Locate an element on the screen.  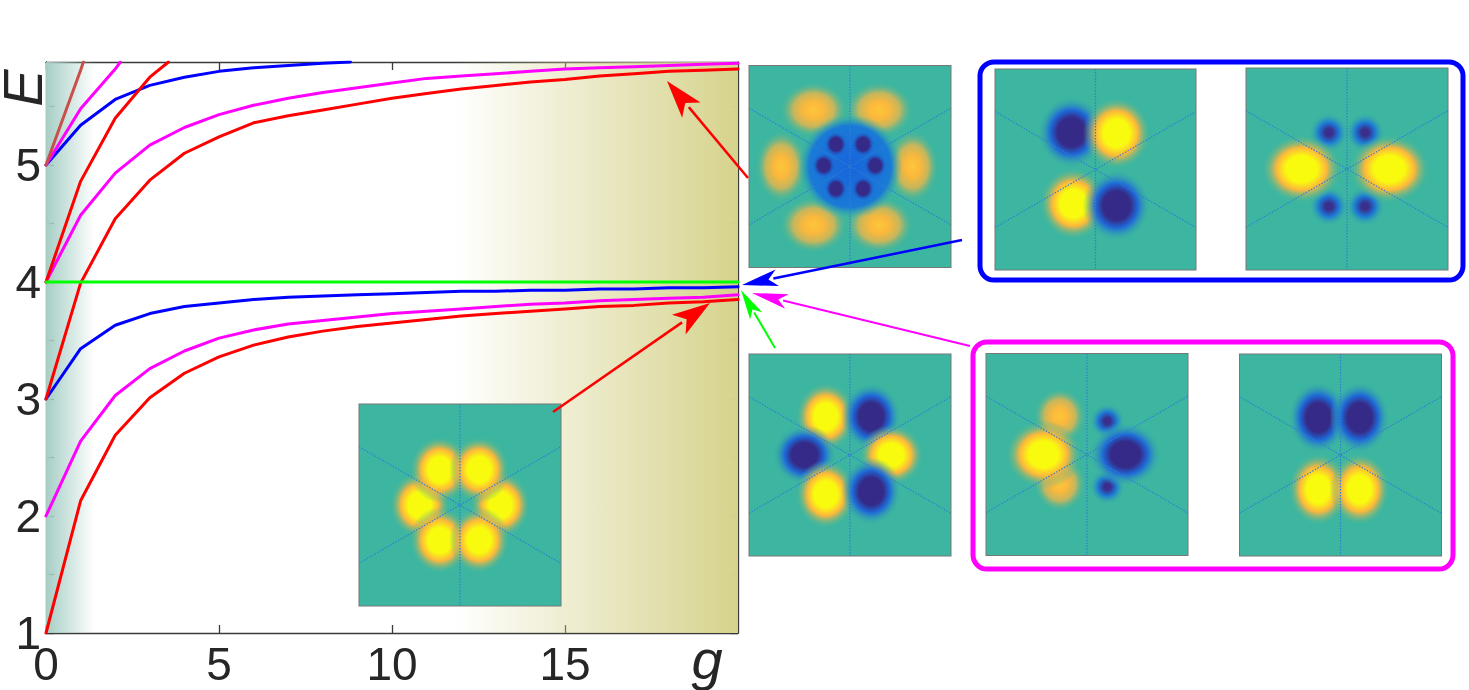
x-axis-title: g is located at coordinates (707, 658).